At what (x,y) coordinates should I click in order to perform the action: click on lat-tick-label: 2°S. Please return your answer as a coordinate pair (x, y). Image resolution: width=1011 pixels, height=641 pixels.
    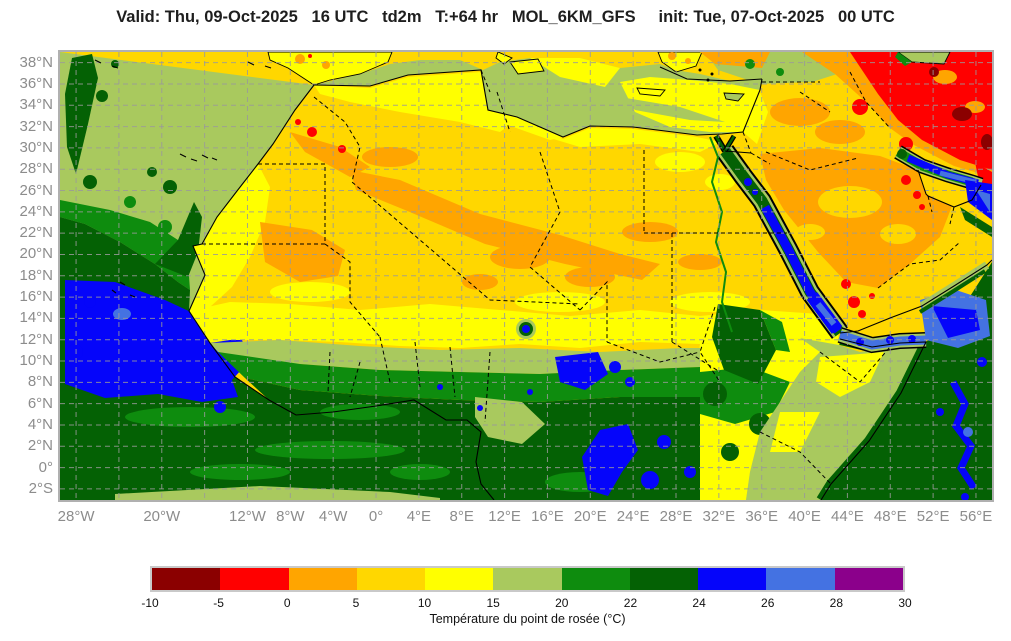
    Looking at the image, I should click on (40, 488).